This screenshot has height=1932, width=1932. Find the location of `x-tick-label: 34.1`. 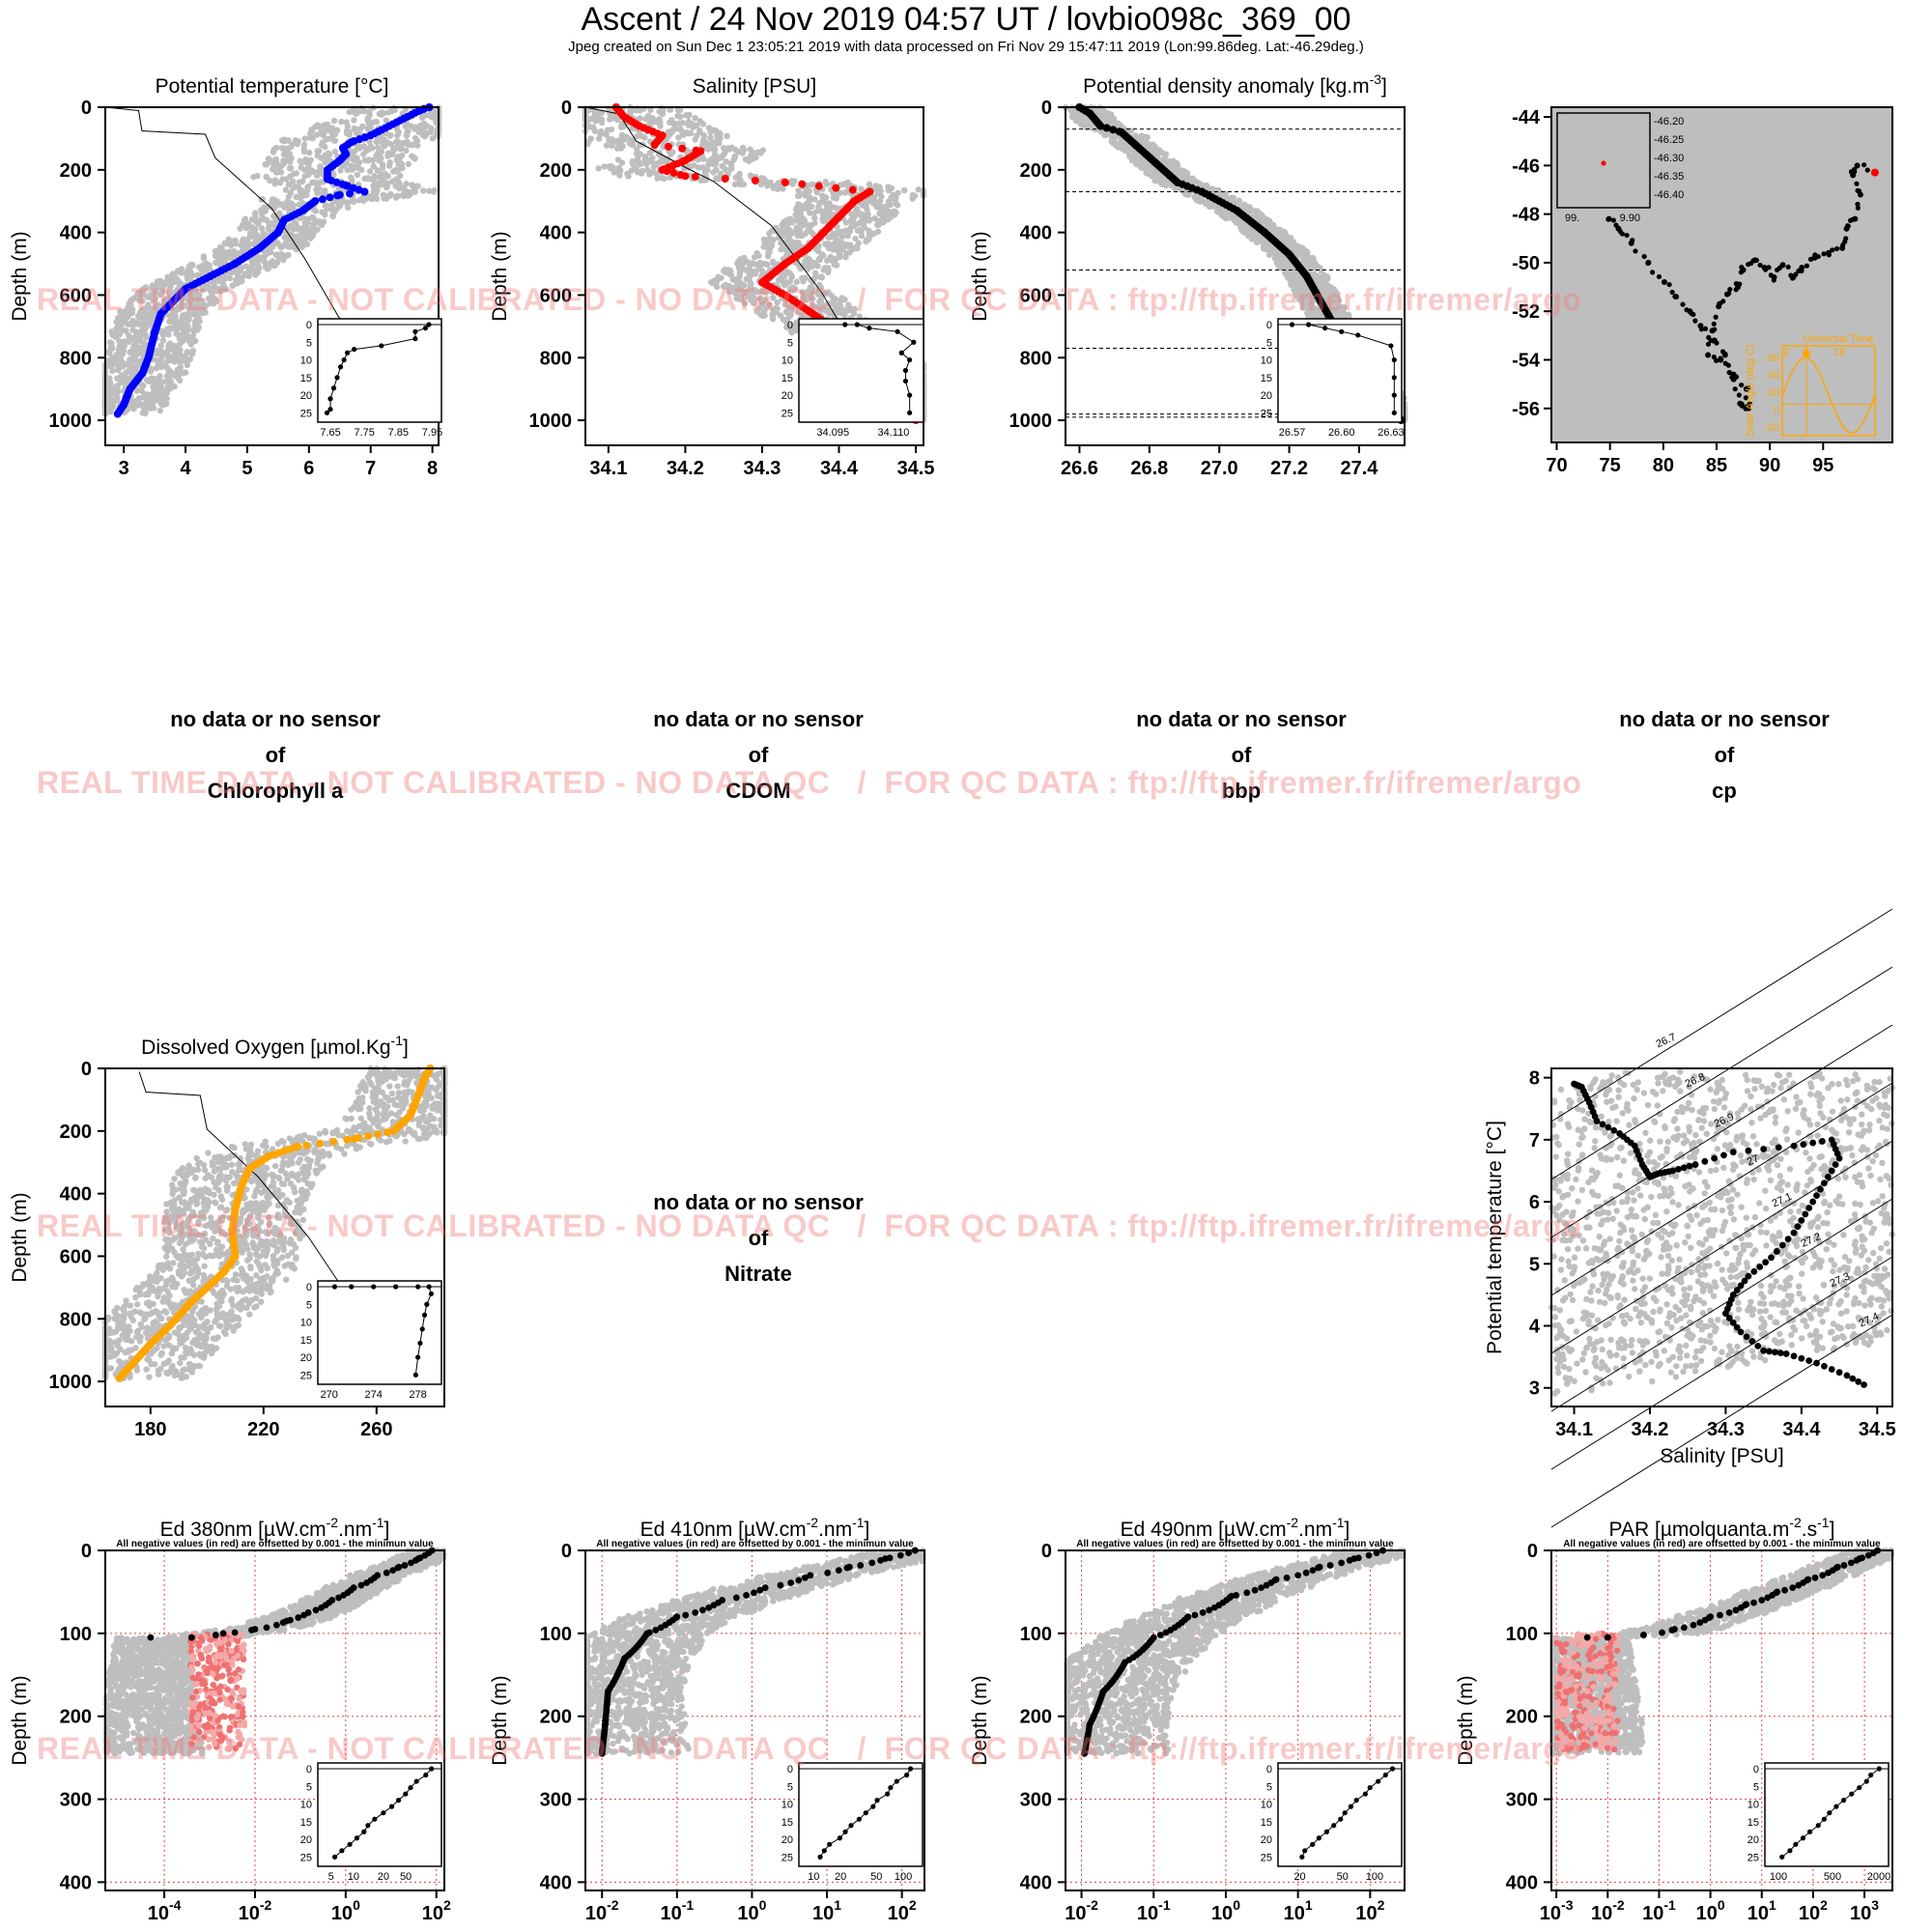

x-tick-label: 34.1 is located at coordinates (608, 468).